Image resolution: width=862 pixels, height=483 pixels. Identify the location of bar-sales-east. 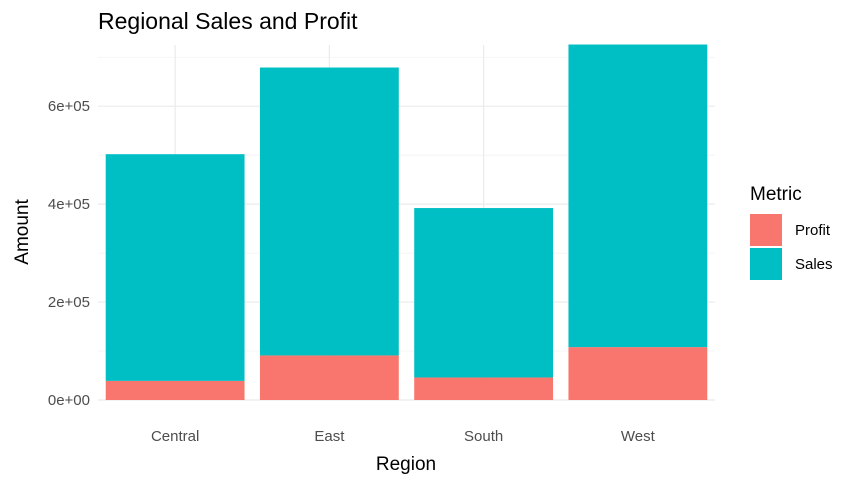
(329, 211).